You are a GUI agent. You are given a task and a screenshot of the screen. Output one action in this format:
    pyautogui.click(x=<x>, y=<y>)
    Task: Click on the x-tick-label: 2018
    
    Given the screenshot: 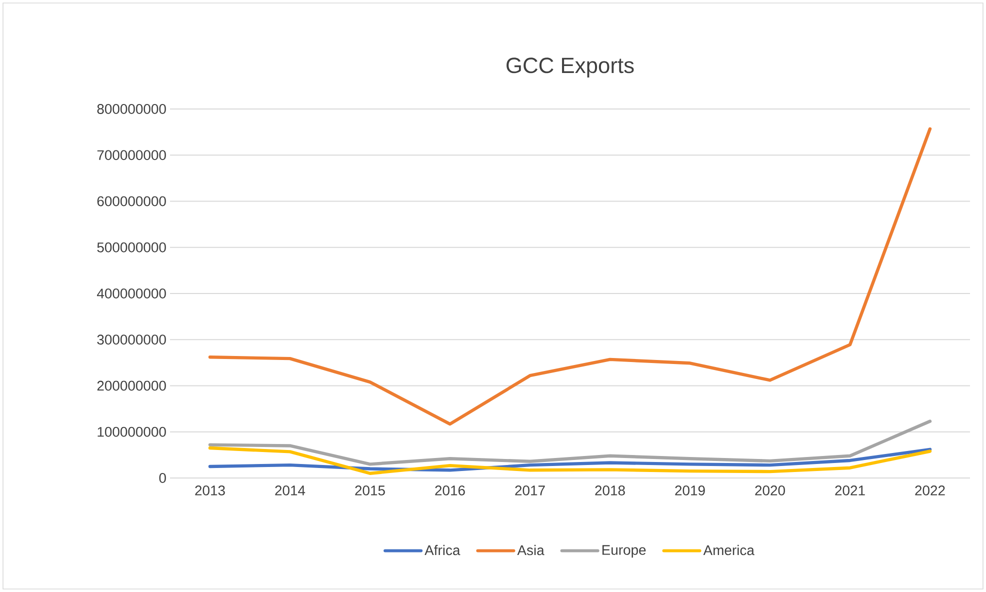 What is the action you would take?
    pyautogui.click(x=610, y=491)
    